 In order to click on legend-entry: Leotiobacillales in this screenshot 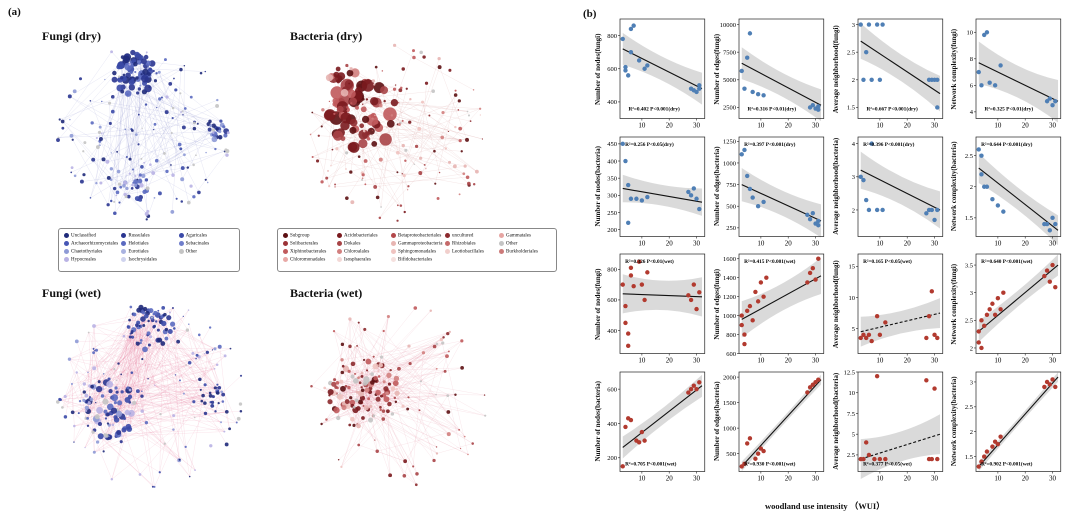, I will do `click(464, 252)`.